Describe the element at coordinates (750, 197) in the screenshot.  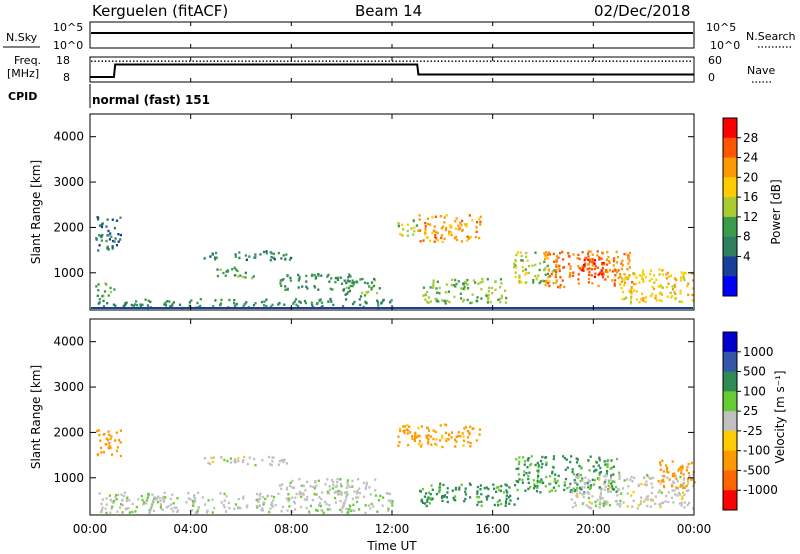
I see `power-colorbar-label: 16` at that location.